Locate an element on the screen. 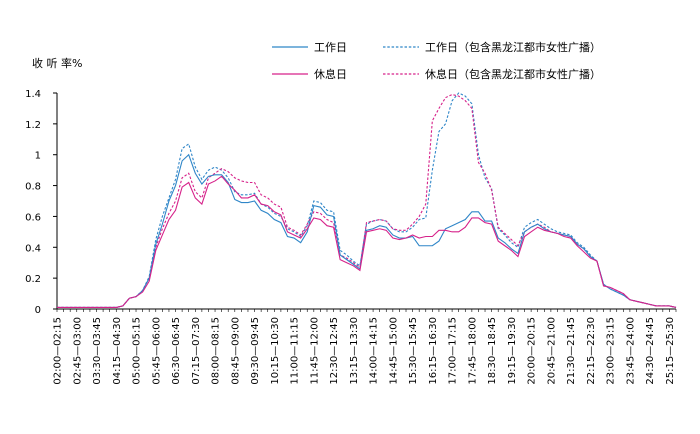  x-tick-label: 05:45—06:00 is located at coordinates (156, 351).